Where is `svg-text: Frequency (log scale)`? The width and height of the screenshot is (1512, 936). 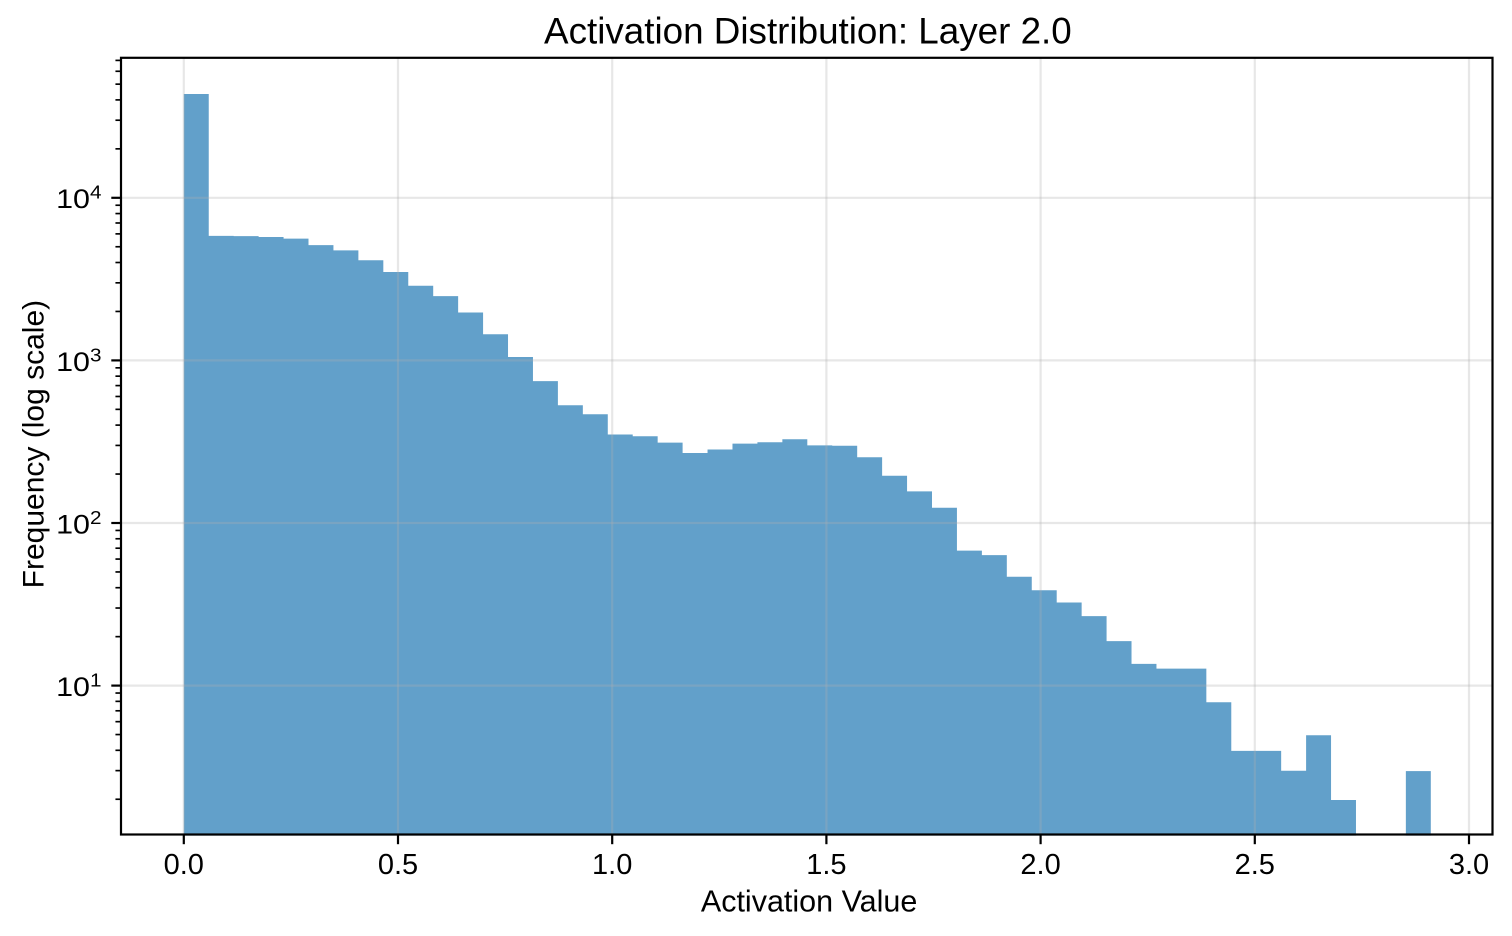 svg-text: Frequency (log scale) is located at coordinates (34, 444).